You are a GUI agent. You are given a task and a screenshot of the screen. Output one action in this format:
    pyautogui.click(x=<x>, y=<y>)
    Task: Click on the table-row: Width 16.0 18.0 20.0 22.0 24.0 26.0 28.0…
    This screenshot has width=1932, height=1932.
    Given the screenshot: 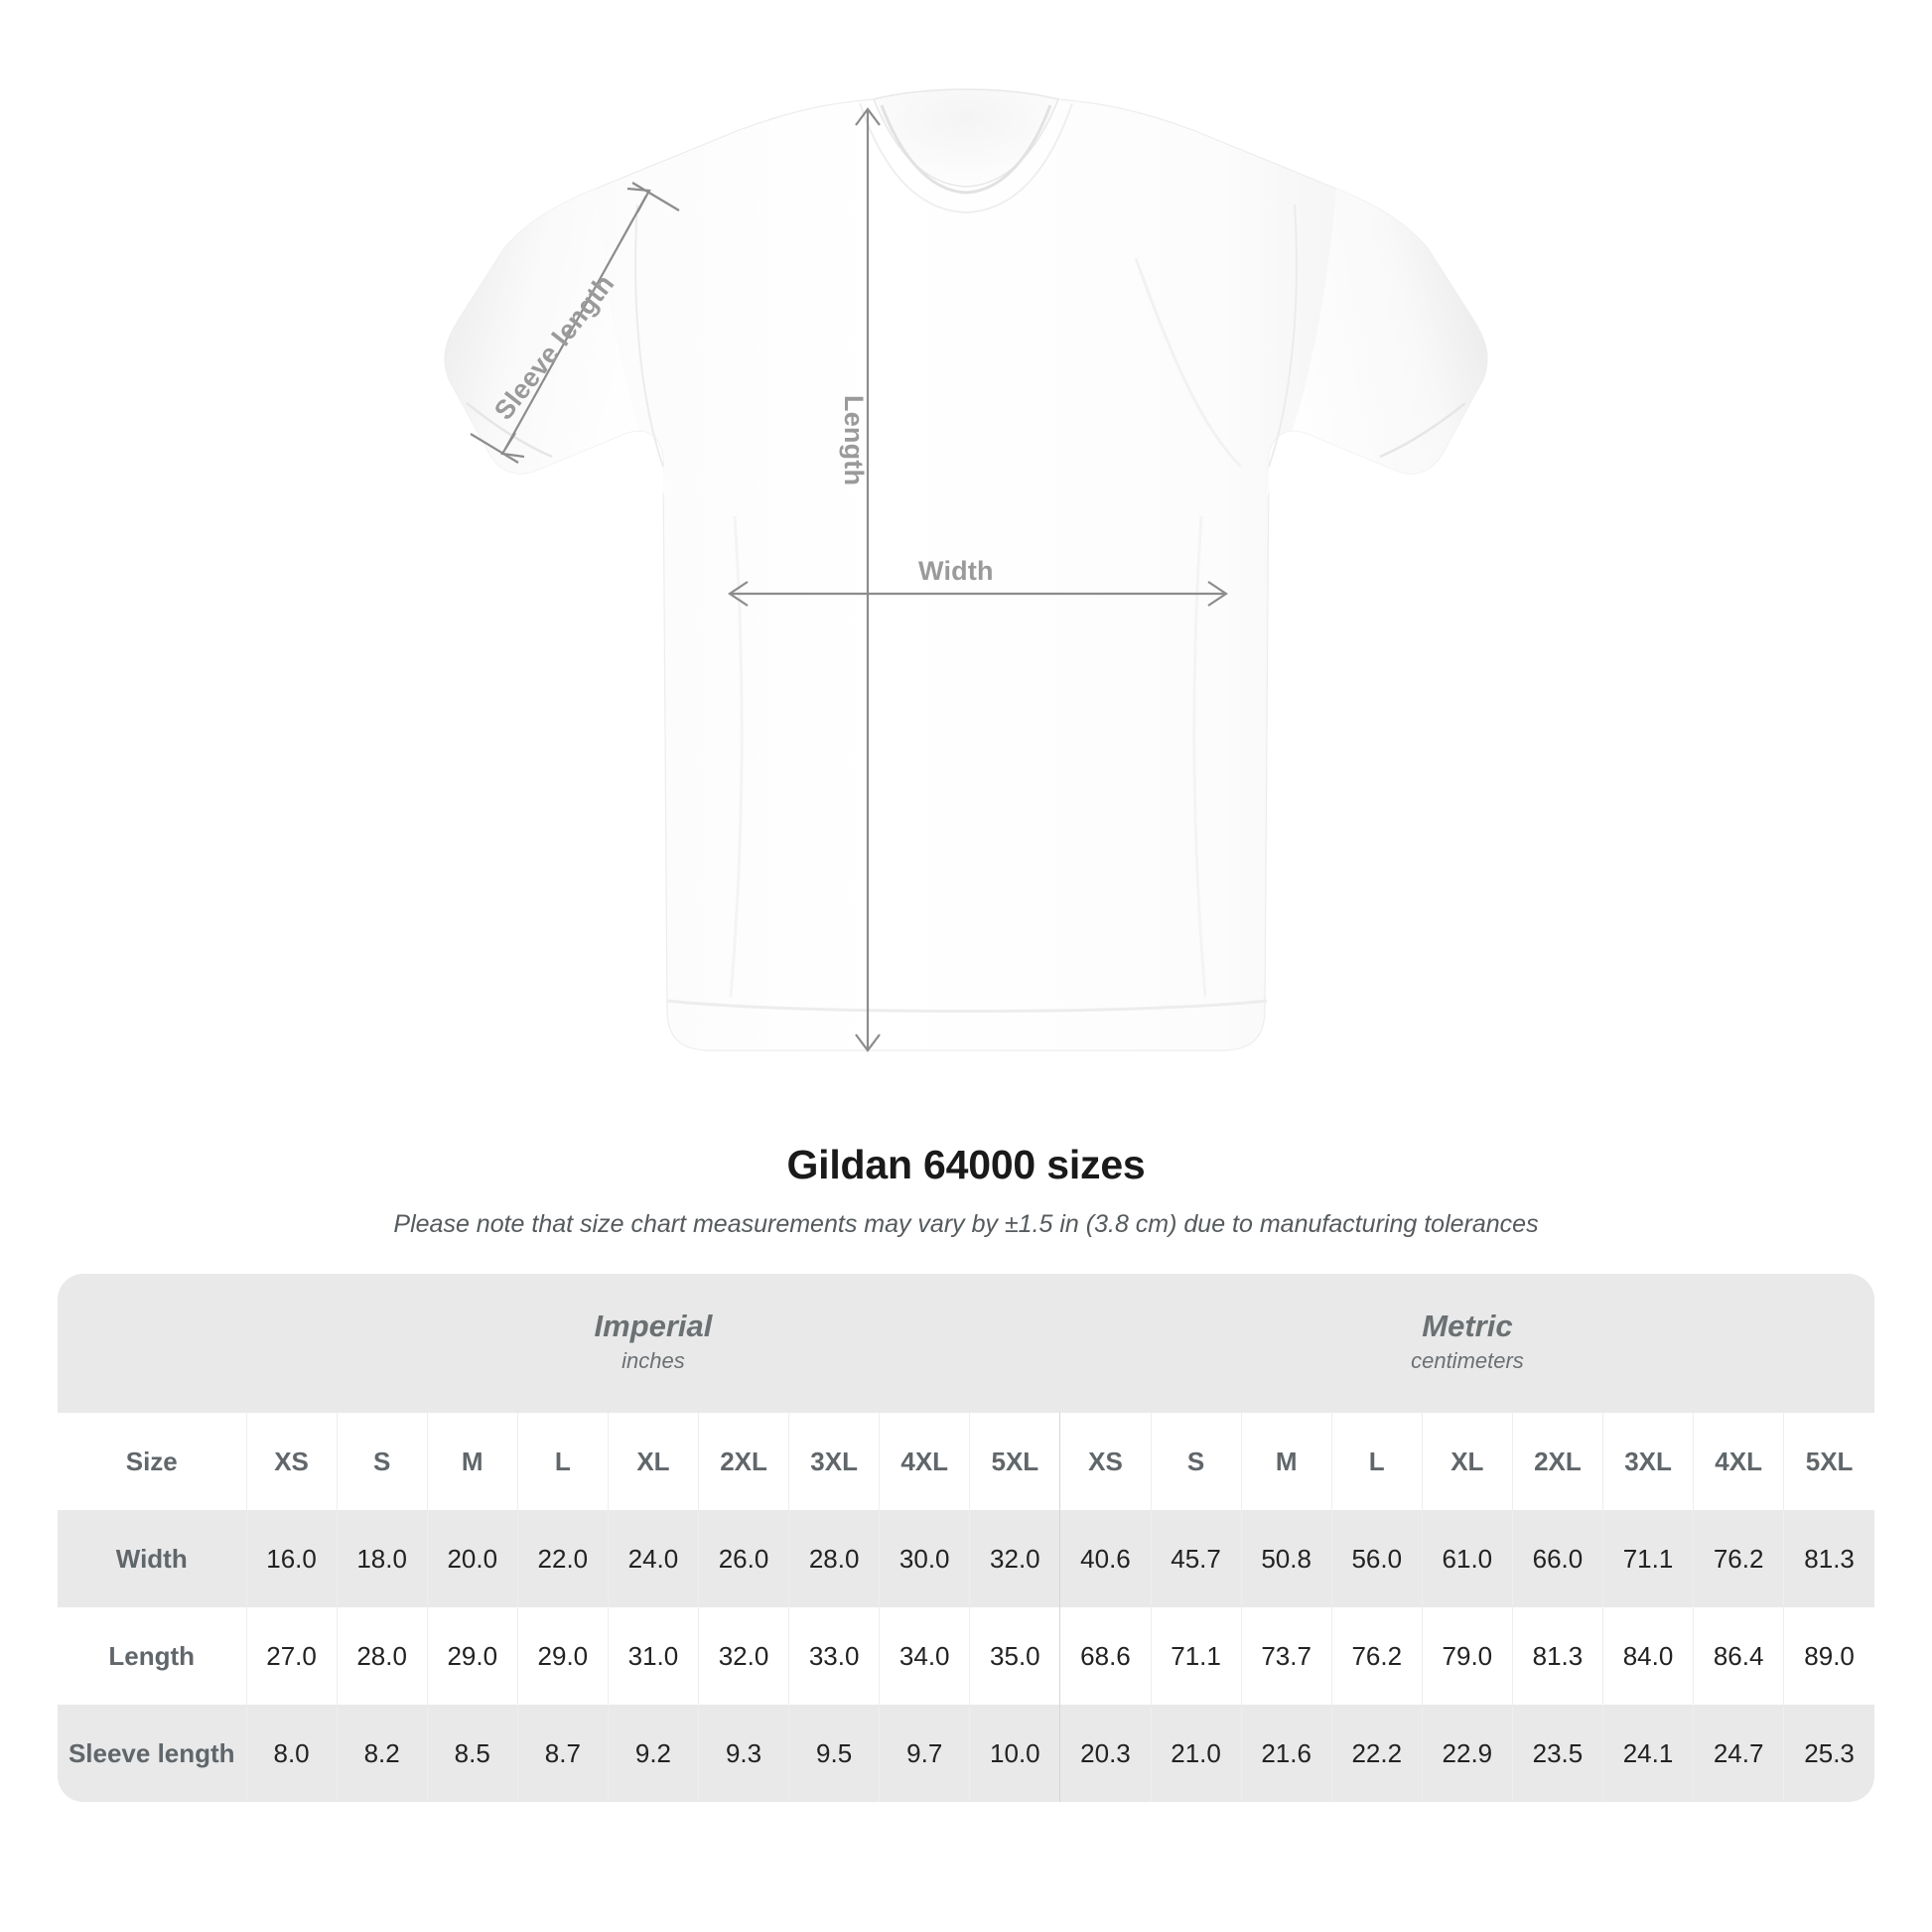 What is the action you would take?
    pyautogui.click(x=966, y=1558)
    